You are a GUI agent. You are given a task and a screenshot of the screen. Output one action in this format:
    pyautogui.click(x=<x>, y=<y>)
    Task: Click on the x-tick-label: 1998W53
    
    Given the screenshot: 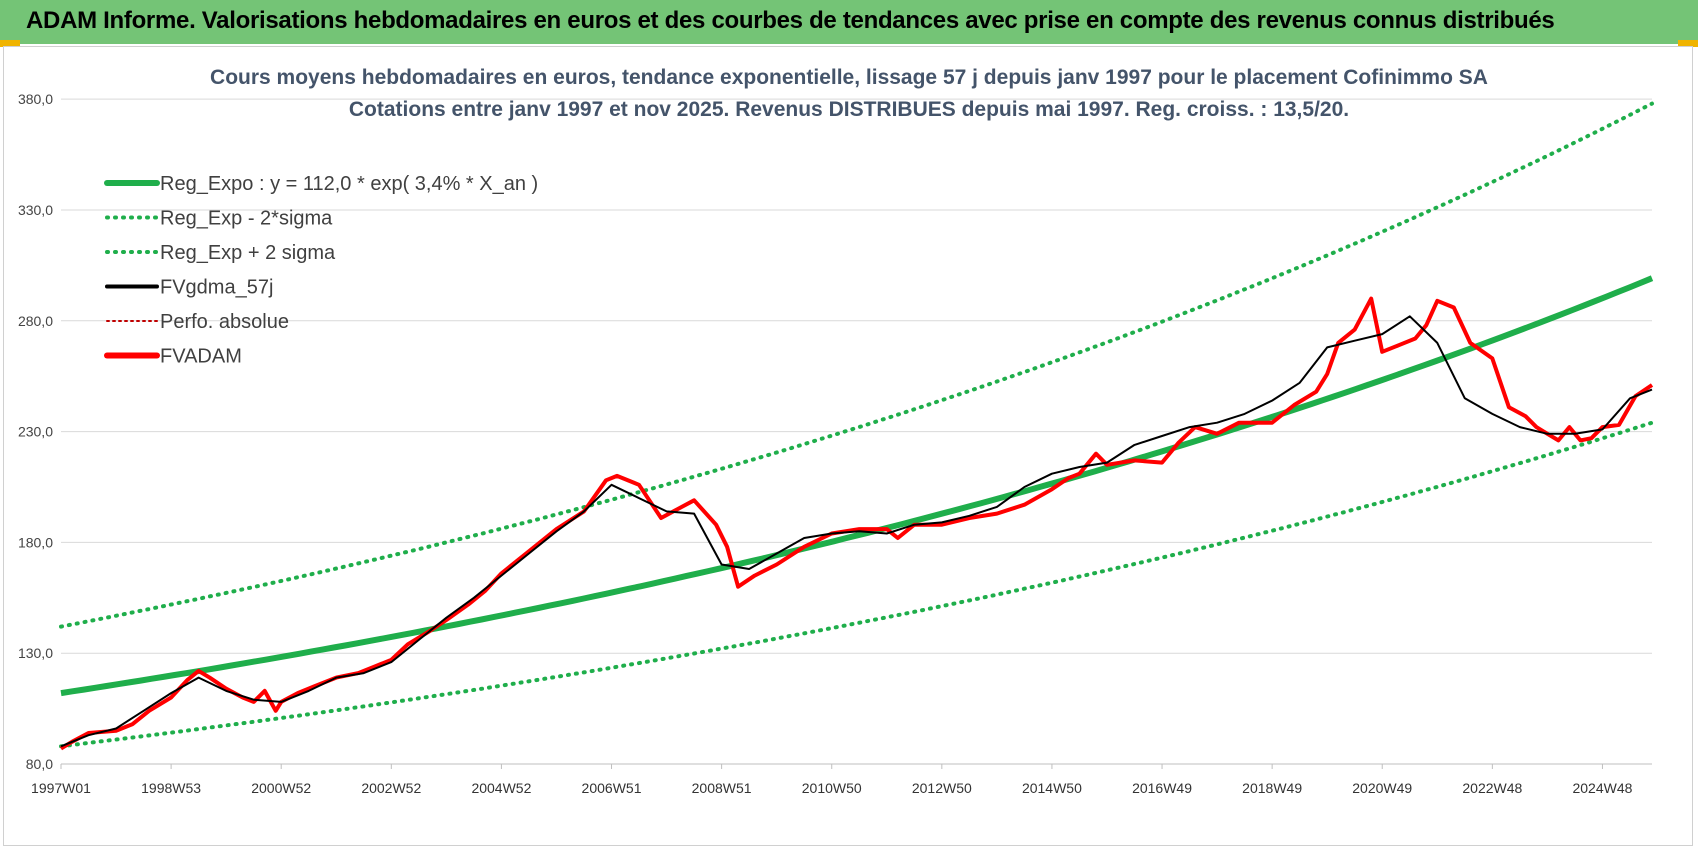 What is the action you would take?
    pyautogui.click(x=171, y=788)
    